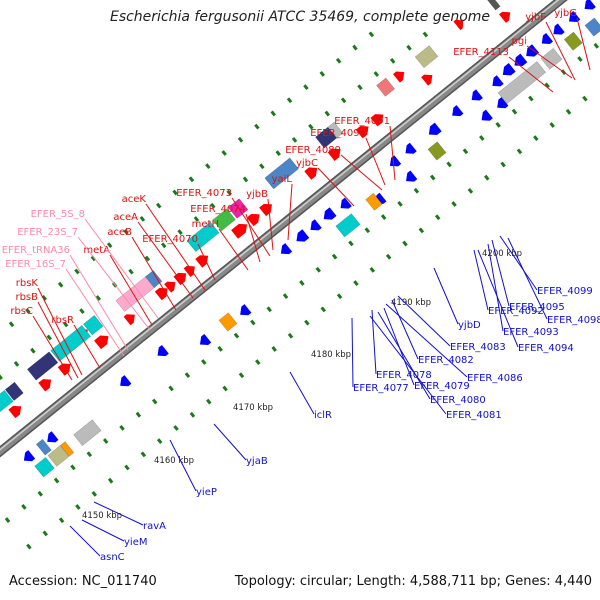 Image resolution: width=600 pixels, height=600 pixels. Describe the element at coordinates (565, 291) in the screenshot. I see `gene-label-efer-4099: EFER_4099` at that location.